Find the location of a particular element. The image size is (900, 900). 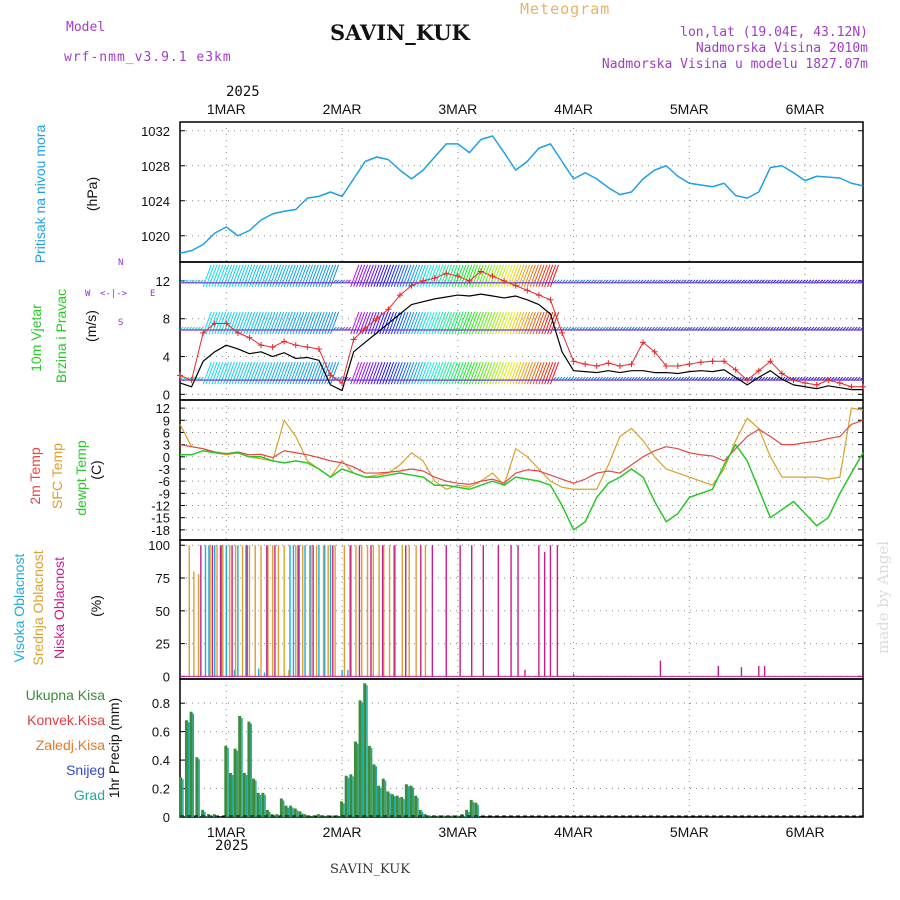

legend-ukupna-kisa: Ukupna Kisa is located at coordinates (65, 695).